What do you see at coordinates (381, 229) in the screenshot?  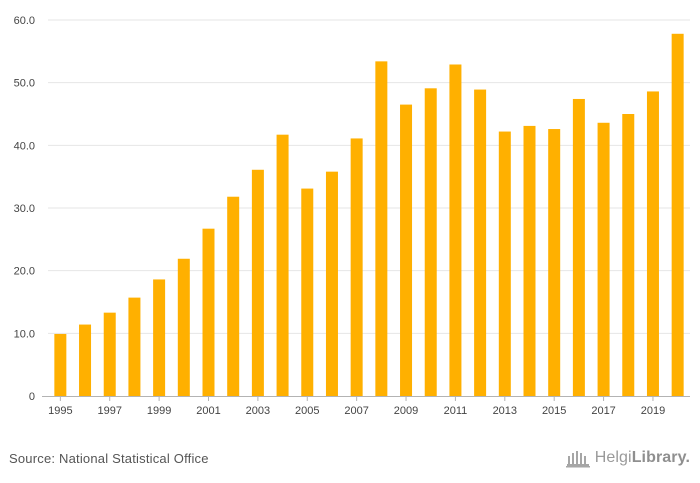 I see `bar-2008` at bounding box center [381, 229].